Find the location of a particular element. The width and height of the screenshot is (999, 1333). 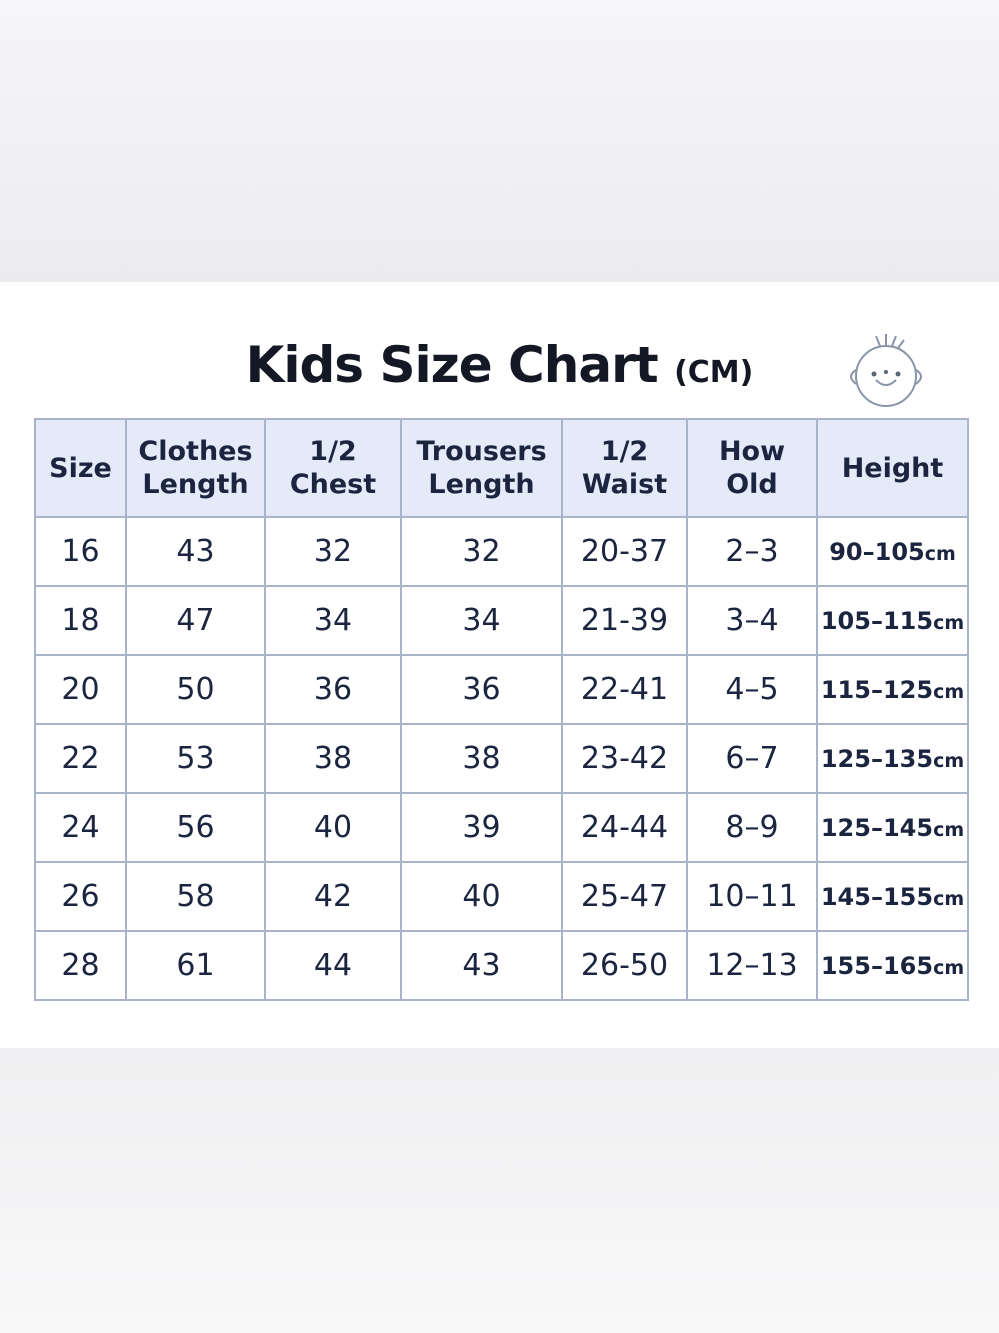

column-header: Trousers Length is located at coordinates (481, 468).